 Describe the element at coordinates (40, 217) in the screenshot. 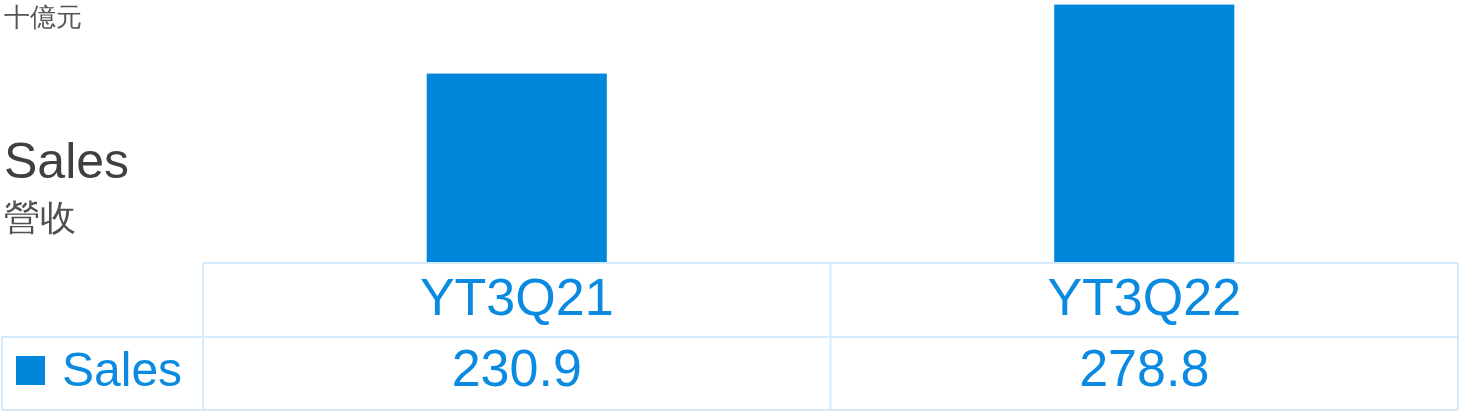

I see `text: 營收` at that location.